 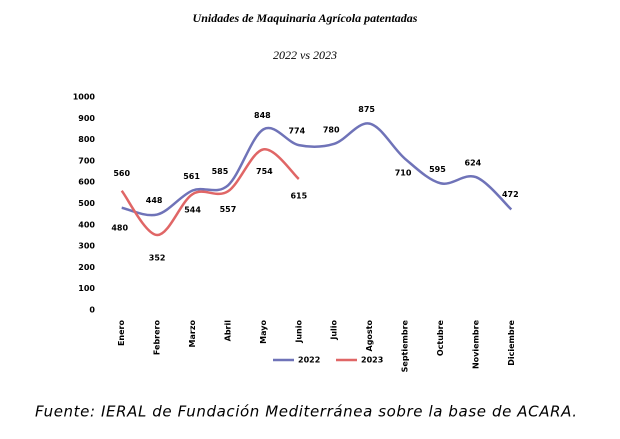 What do you see at coordinates (86, 267) in the screenshot?
I see `y-tick-label: 200` at bounding box center [86, 267].